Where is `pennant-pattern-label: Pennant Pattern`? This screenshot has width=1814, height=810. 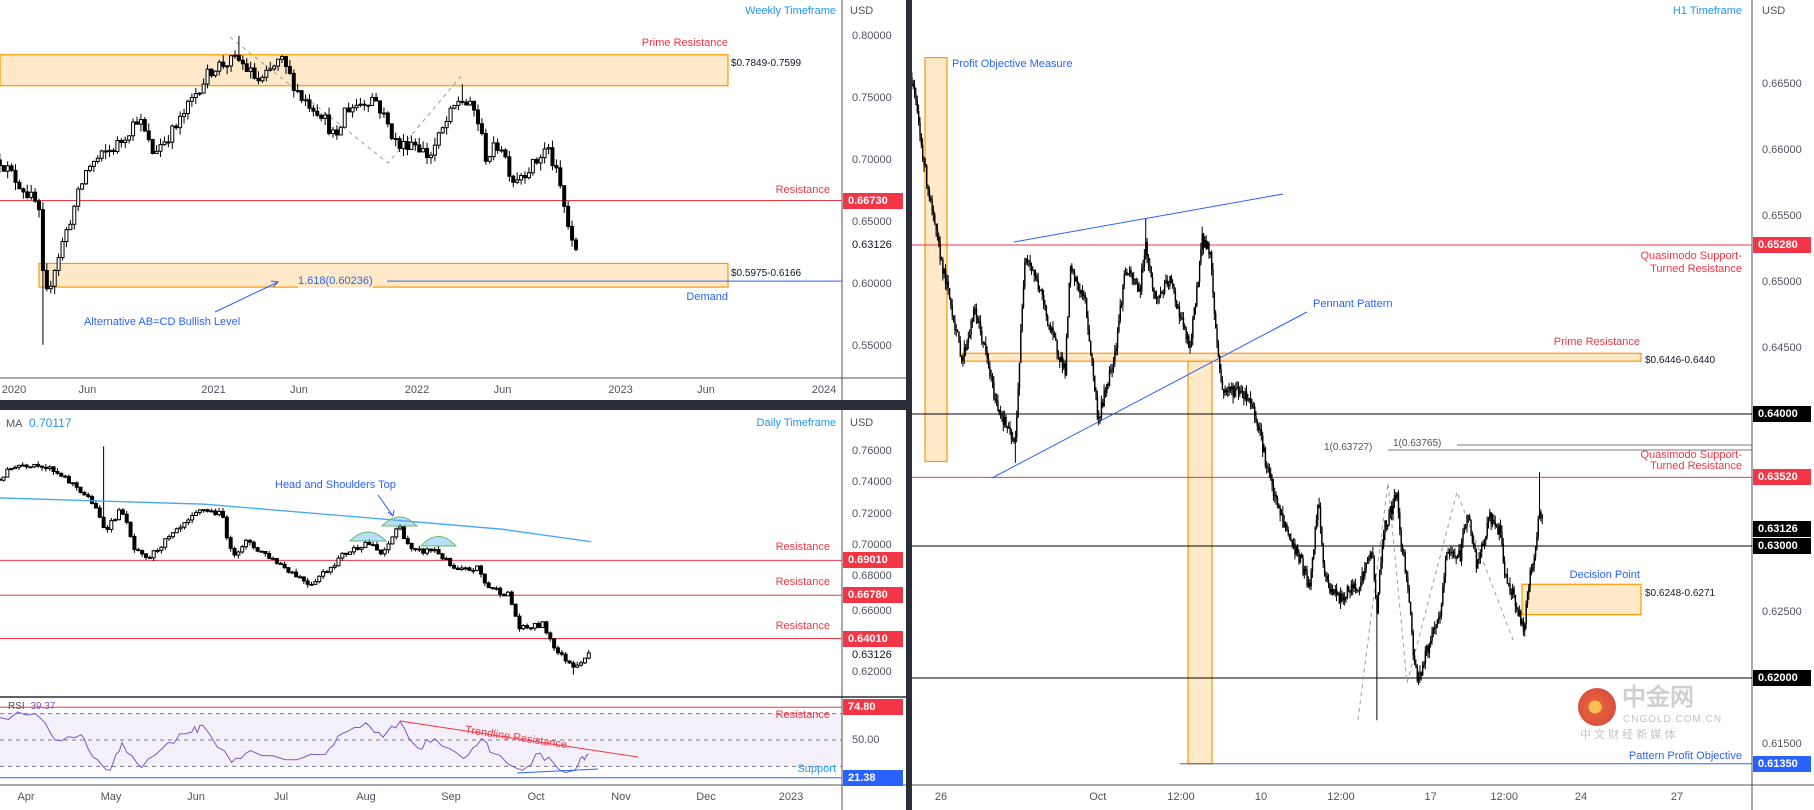 pennant-pattern-label: Pennant Pattern is located at coordinates (1353, 304).